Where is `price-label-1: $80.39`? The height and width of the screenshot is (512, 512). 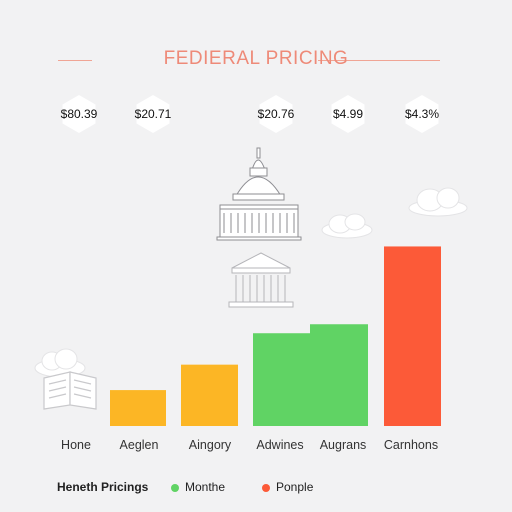
price-label-1: $80.39 is located at coordinates (79, 114).